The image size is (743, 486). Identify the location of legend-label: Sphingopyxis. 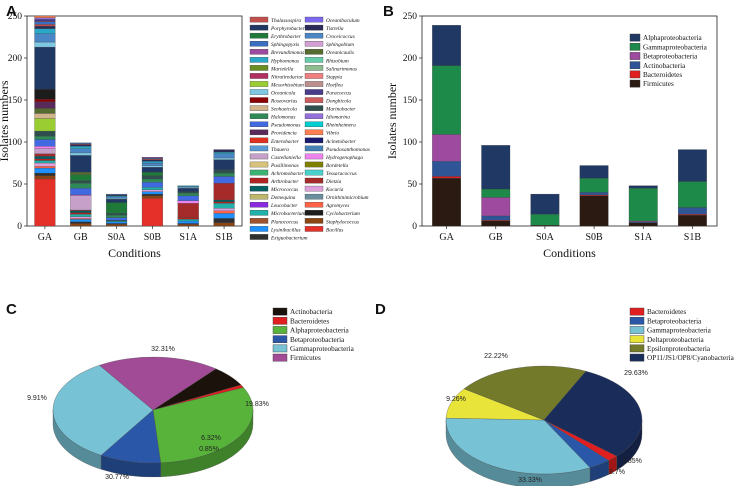
(285, 45).